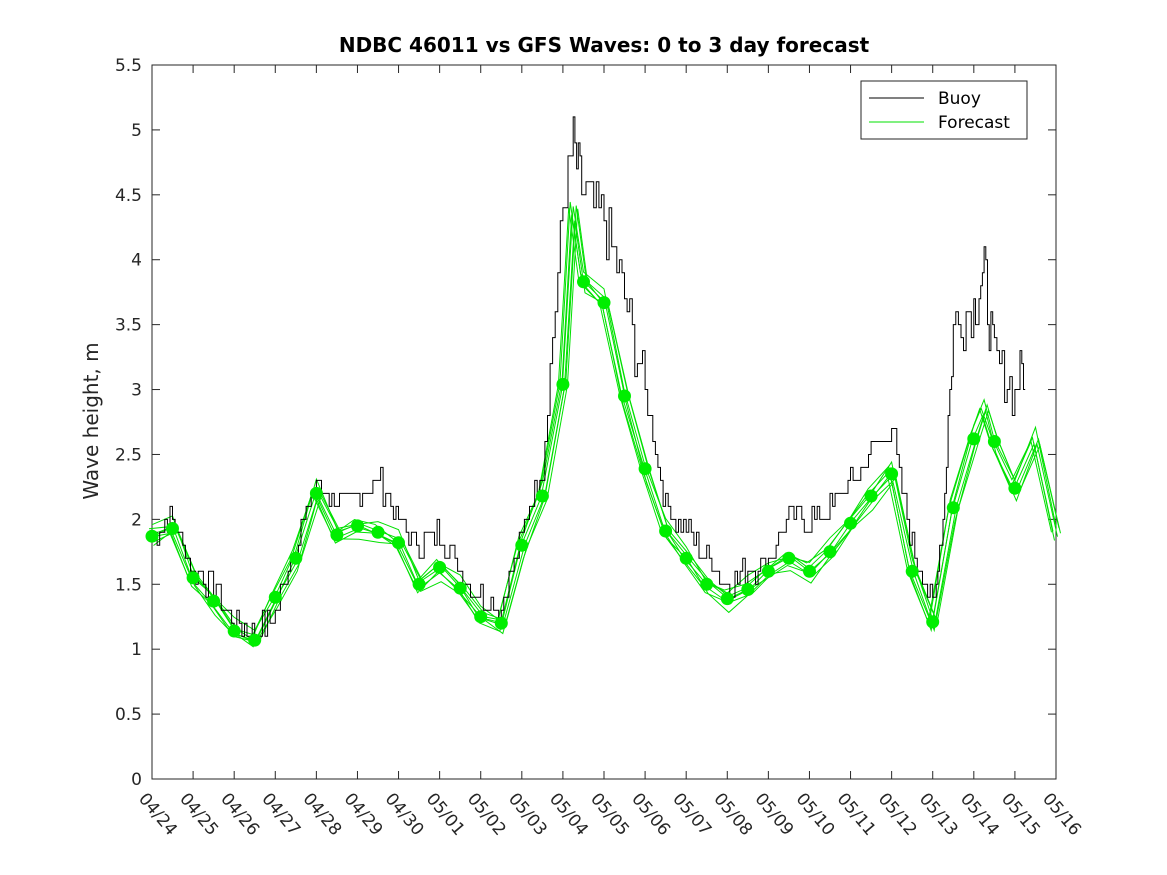 The image size is (1167, 875). What do you see at coordinates (128, 715) in the screenshot?
I see `y-tick-label: 0.5` at bounding box center [128, 715].